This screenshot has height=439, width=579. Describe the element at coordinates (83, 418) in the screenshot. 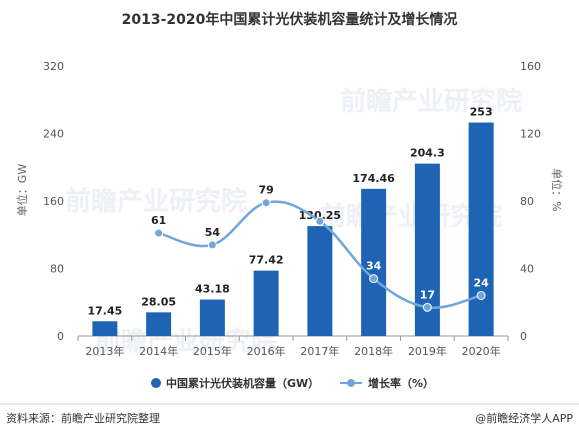

I see `footer-source: 资料来源：前瞻产业研究院整理` at that location.